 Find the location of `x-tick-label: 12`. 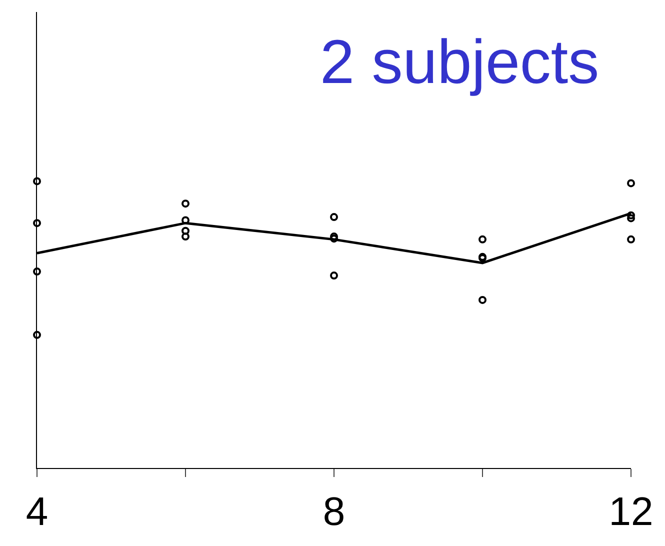

x-tick-label: 12 is located at coordinates (631, 512).